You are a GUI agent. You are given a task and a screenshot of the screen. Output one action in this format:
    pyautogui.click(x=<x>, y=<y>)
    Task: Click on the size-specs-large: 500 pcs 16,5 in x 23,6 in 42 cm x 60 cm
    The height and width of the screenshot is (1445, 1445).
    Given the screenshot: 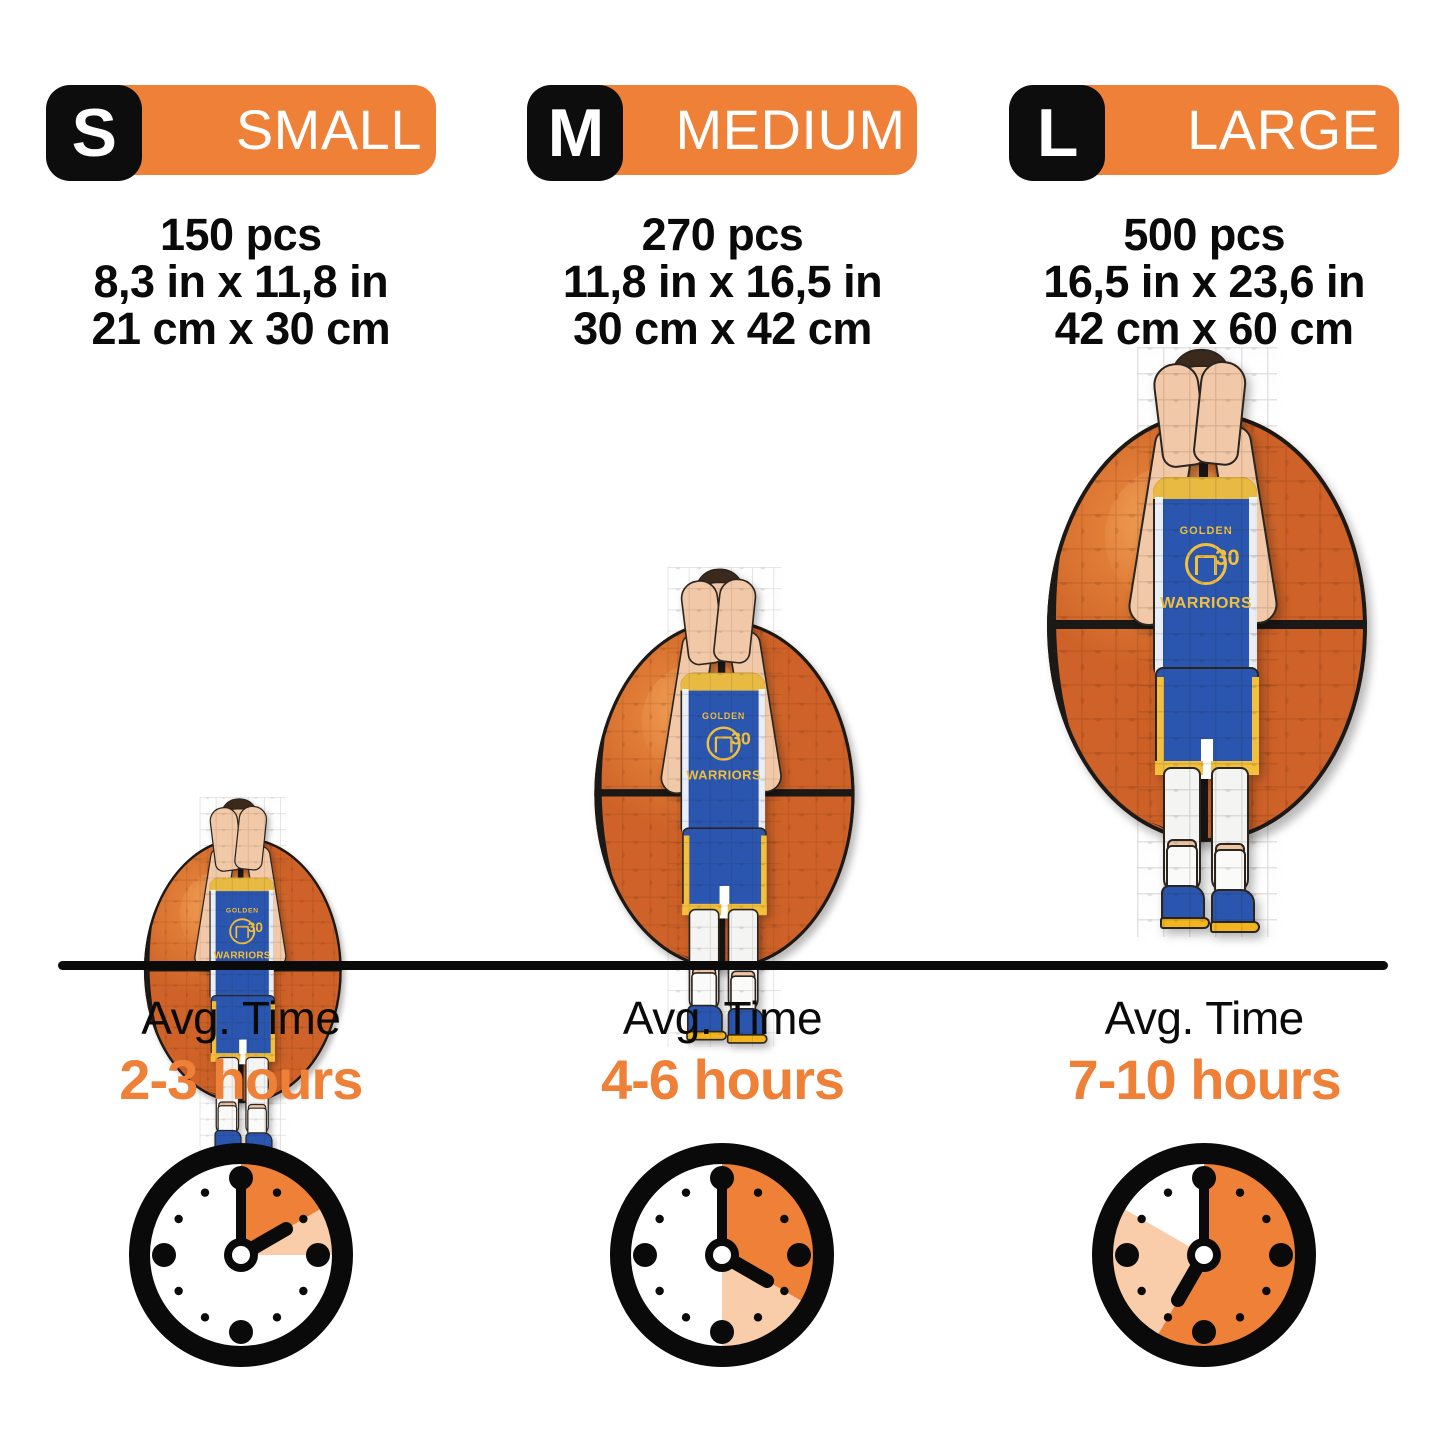 What is the action you would take?
    pyautogui.click(x=1204, y=281)
    